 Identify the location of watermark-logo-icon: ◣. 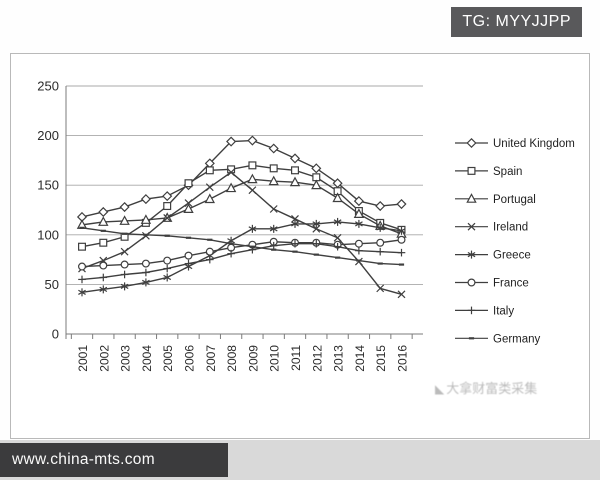
(440, 389).